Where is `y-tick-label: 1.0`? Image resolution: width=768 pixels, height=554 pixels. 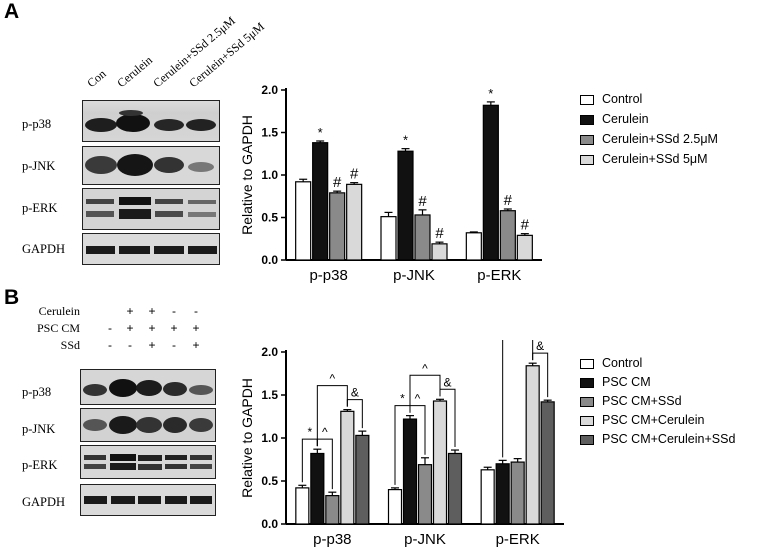 y-tick-label: 1.0 is located at coordinates (269, 175).